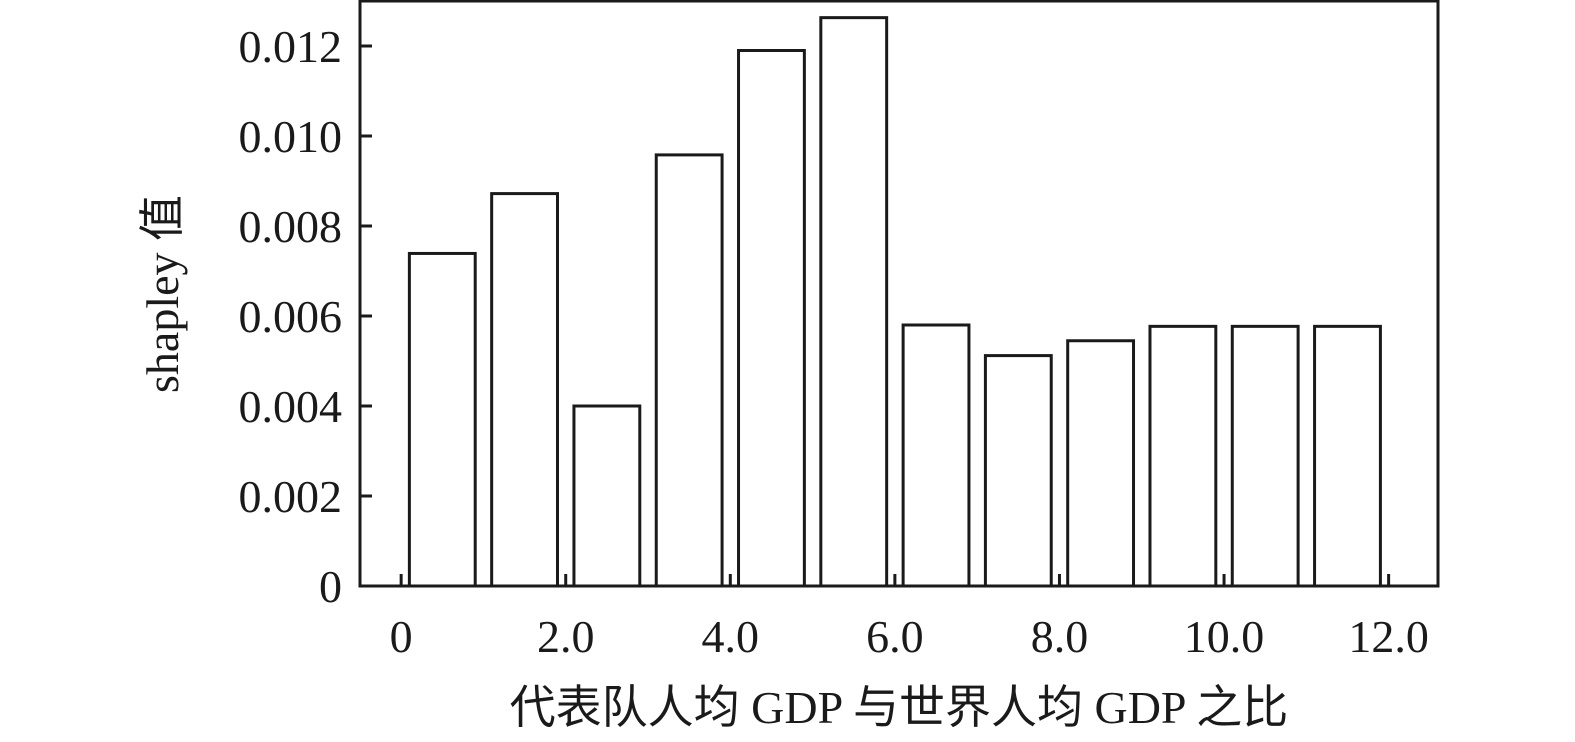  Describe the element at coordinates (1388, 636) in the screenshot. I see `x-tick-label-6: 12.0` at that location.